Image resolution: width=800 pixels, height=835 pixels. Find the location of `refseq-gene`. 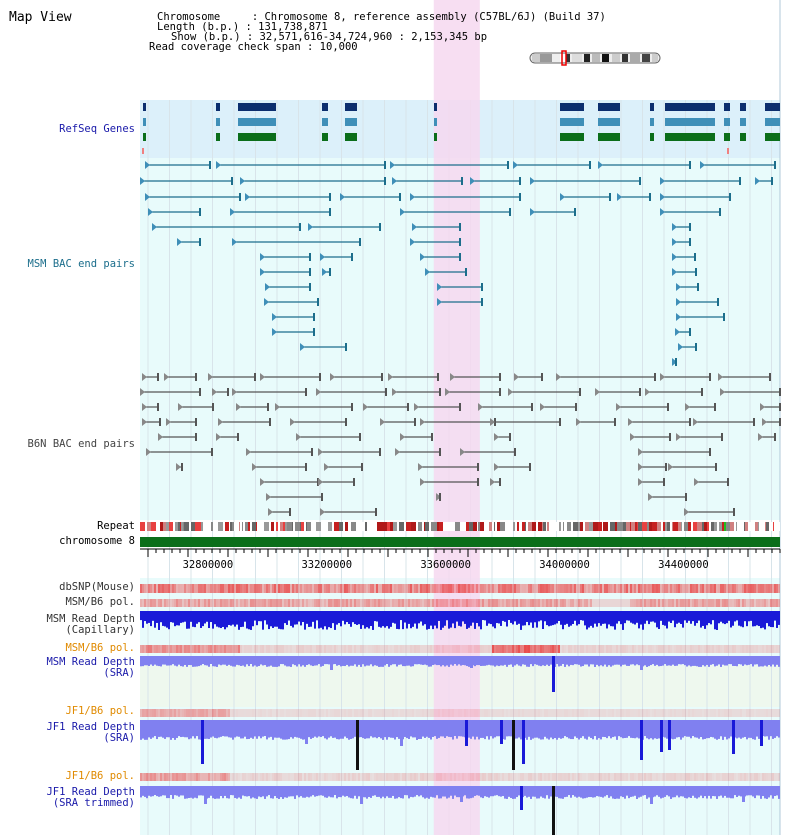

refseq-gene is located at coordinates (609, 107).